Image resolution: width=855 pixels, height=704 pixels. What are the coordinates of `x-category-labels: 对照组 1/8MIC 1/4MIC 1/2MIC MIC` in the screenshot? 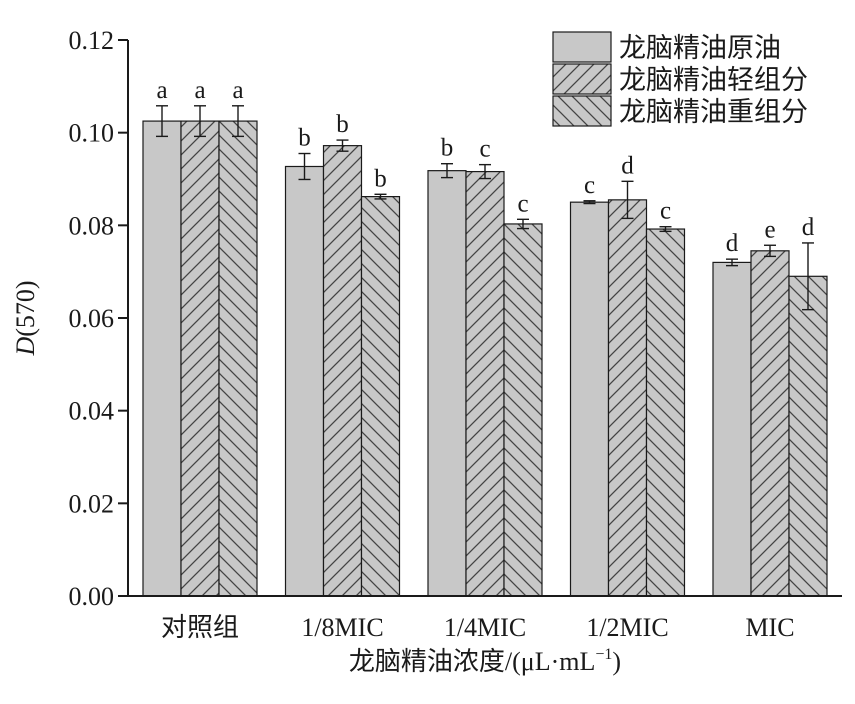 It's located at (478, 627).